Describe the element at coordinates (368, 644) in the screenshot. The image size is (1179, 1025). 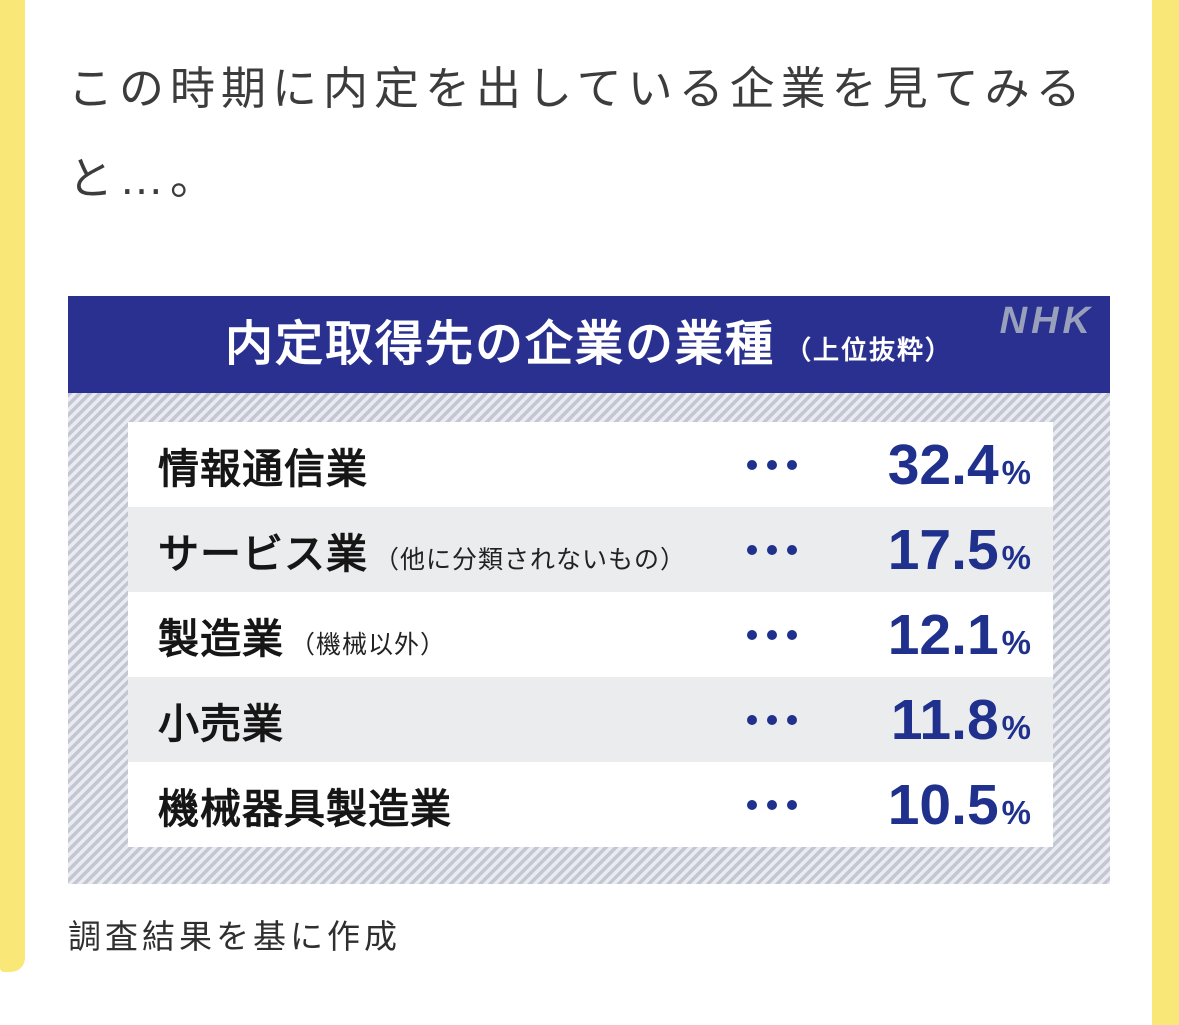
I see `industry-sublabel: （機械以外）` at that location.